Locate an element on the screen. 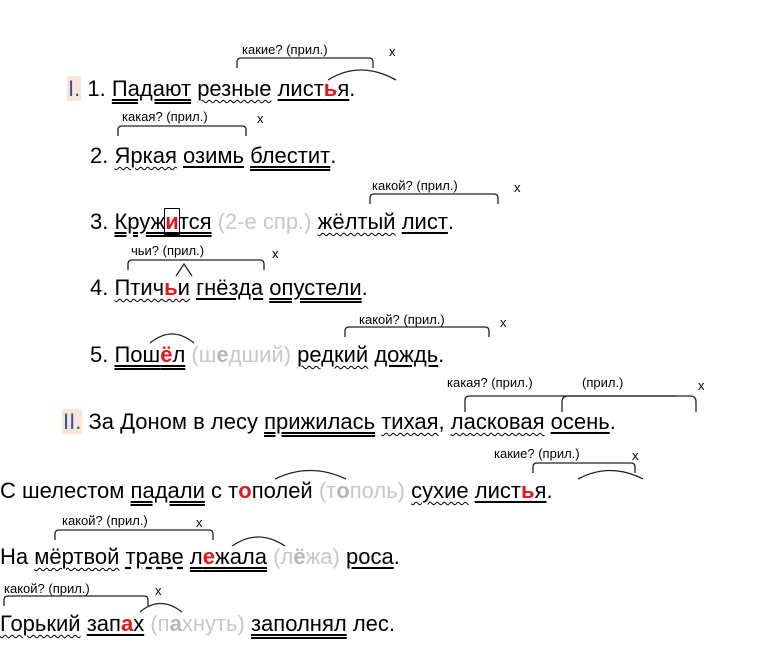  predicate: Падают is located at coordinates (151, 88).